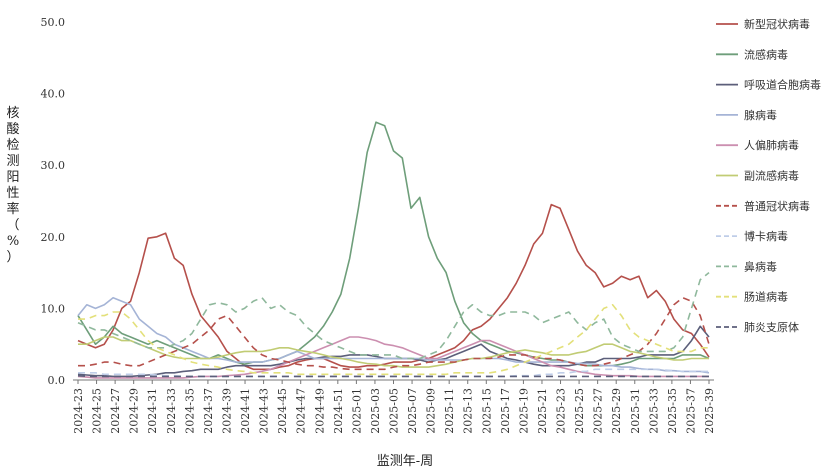  I want to click on x-tick-label: 2024-29, so click(134, 411).